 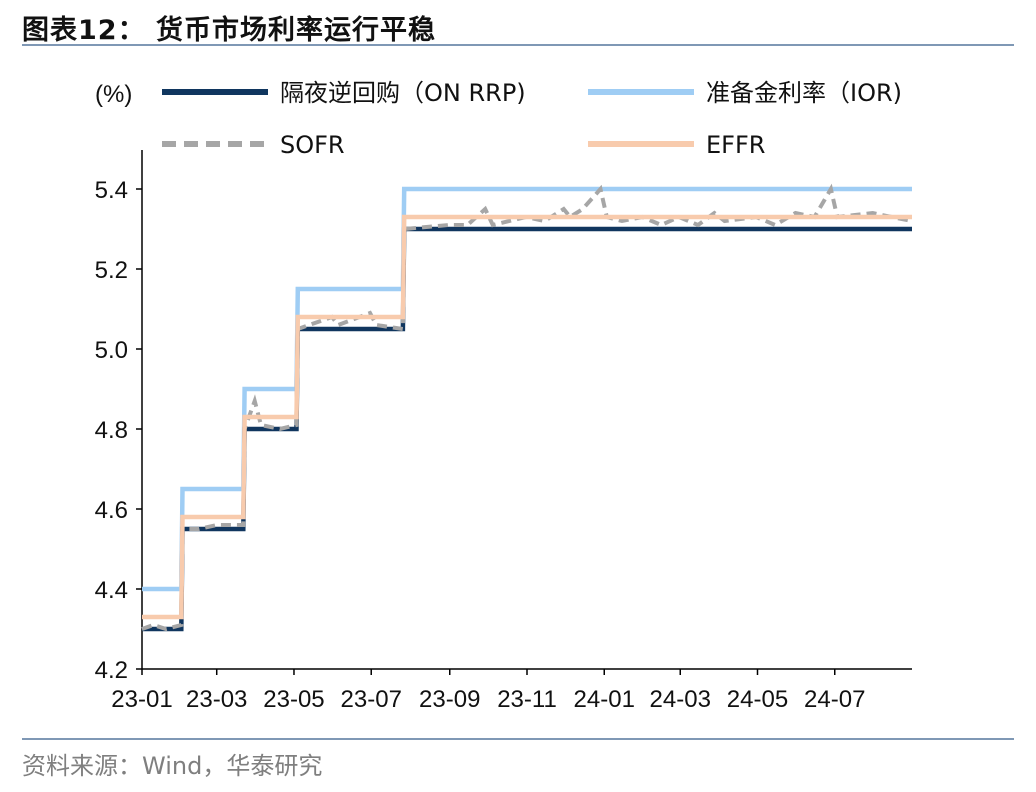 What do you see at coordinates (532, 119) in the screenshot?
I see `chart-legend: 隔夜逆回购（ON RRP) 准备金利率（IOR) SOFR EFFR` at bounding box center [532, 119].